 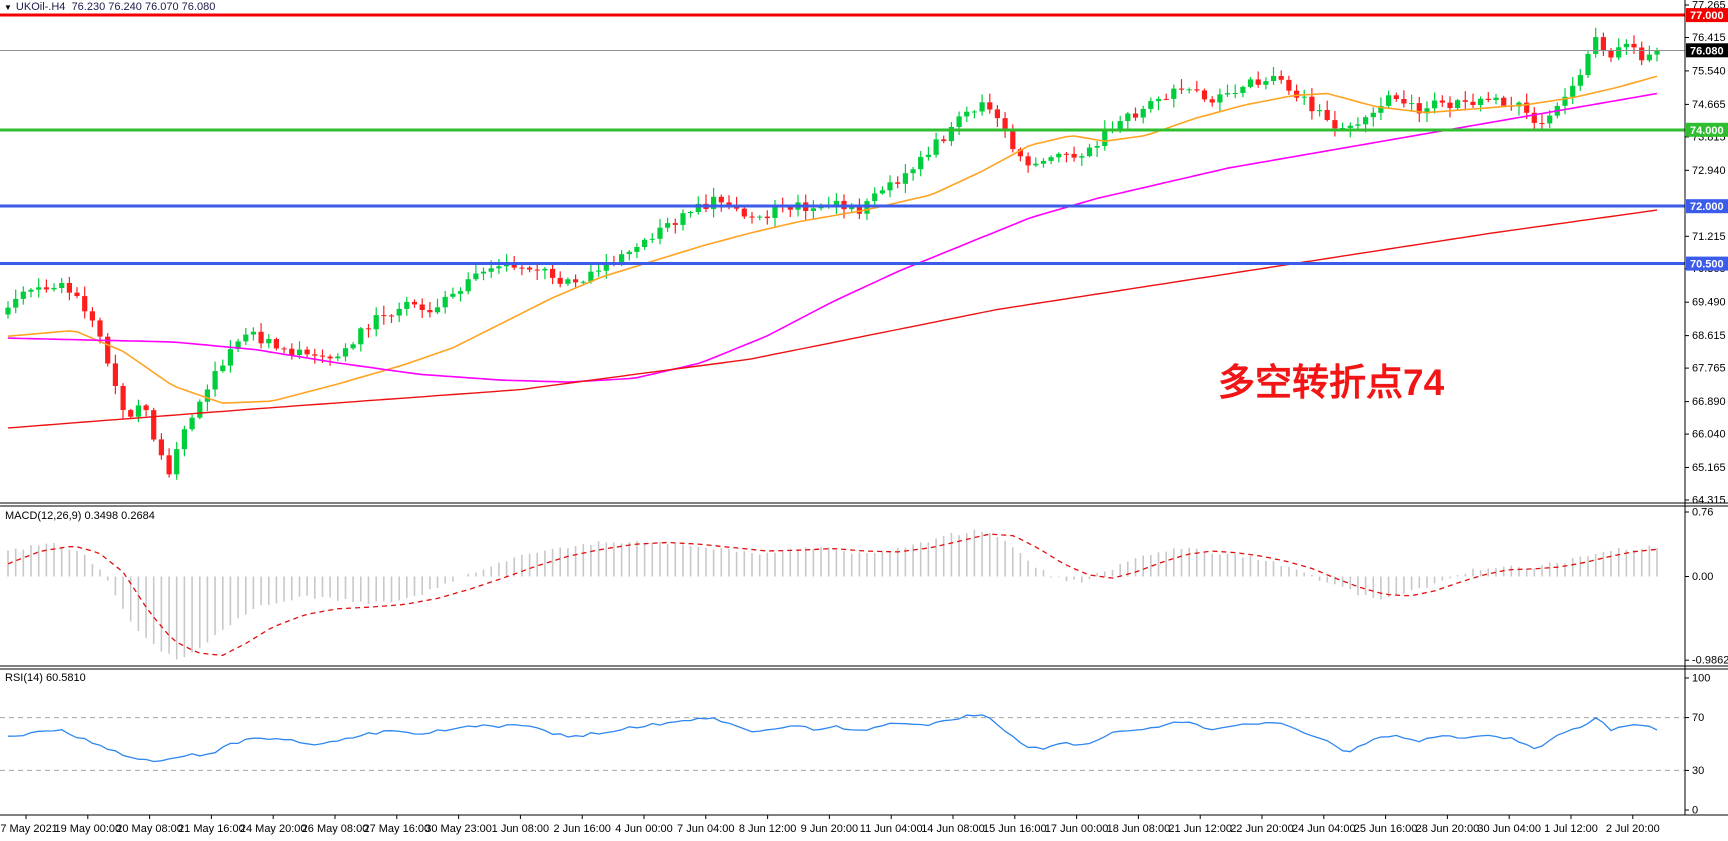 I want to click on price-axis-badges: 77.000 74.000 72.000 70.500 76.080, so click(x=1707, y=139).